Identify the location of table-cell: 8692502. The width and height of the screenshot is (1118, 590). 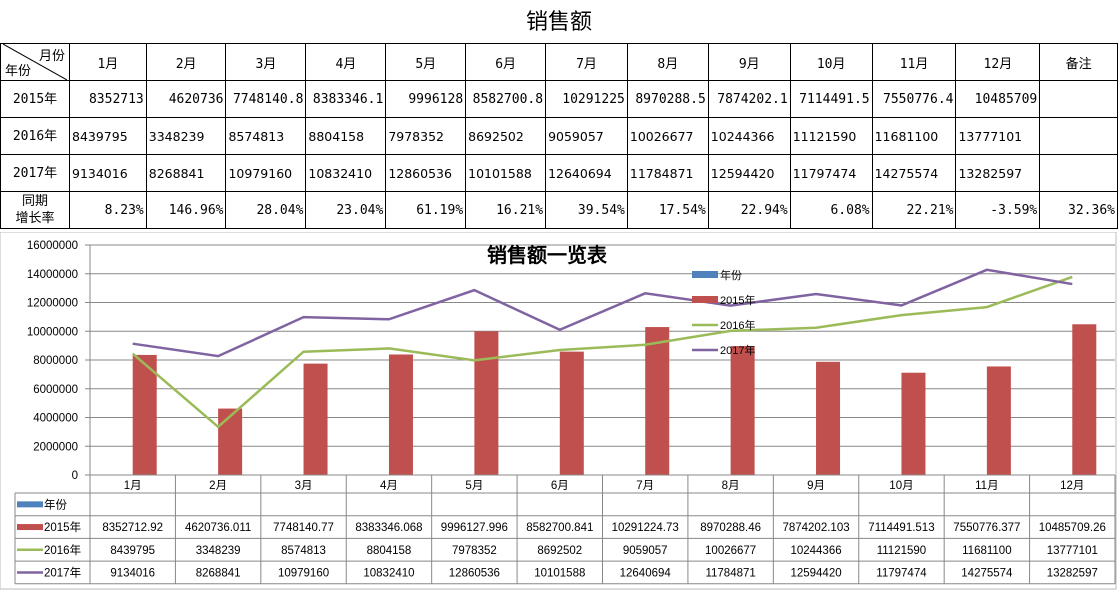
(506, 136).